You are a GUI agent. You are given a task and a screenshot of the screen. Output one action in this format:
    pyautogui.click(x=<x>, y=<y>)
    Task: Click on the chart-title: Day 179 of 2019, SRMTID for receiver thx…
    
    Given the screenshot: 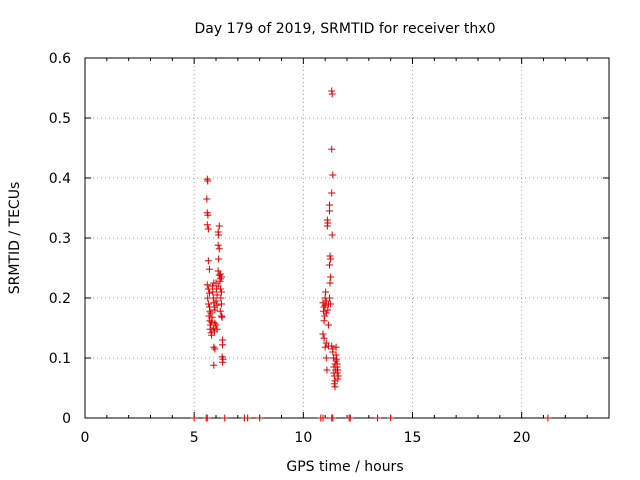 What is the action you would take?
    pyautogui.click(x=345, y=29)
    